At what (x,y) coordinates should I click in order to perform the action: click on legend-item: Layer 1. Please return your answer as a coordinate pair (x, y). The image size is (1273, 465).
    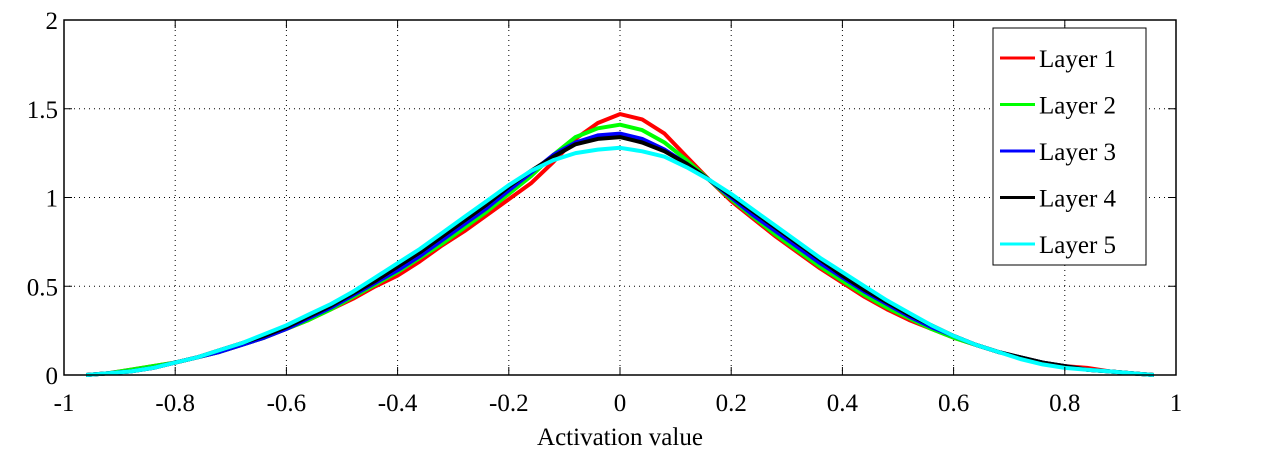
    Looking at the image, I should click on (1058, 59).